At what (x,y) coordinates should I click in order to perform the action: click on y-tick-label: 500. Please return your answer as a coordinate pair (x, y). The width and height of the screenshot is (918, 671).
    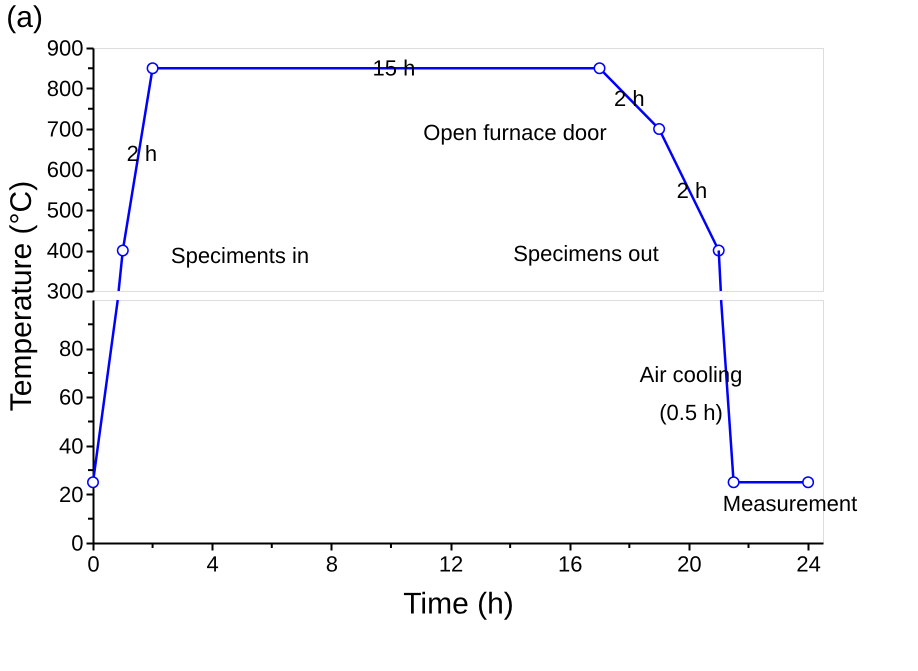
    Looking at the image, I should click on (65, 210).